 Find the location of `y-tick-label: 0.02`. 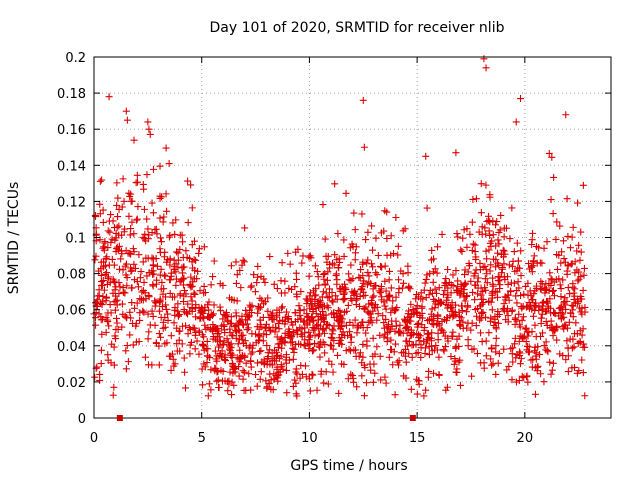

y-tick-label: 0.02 is located at coordinates (71, 383).